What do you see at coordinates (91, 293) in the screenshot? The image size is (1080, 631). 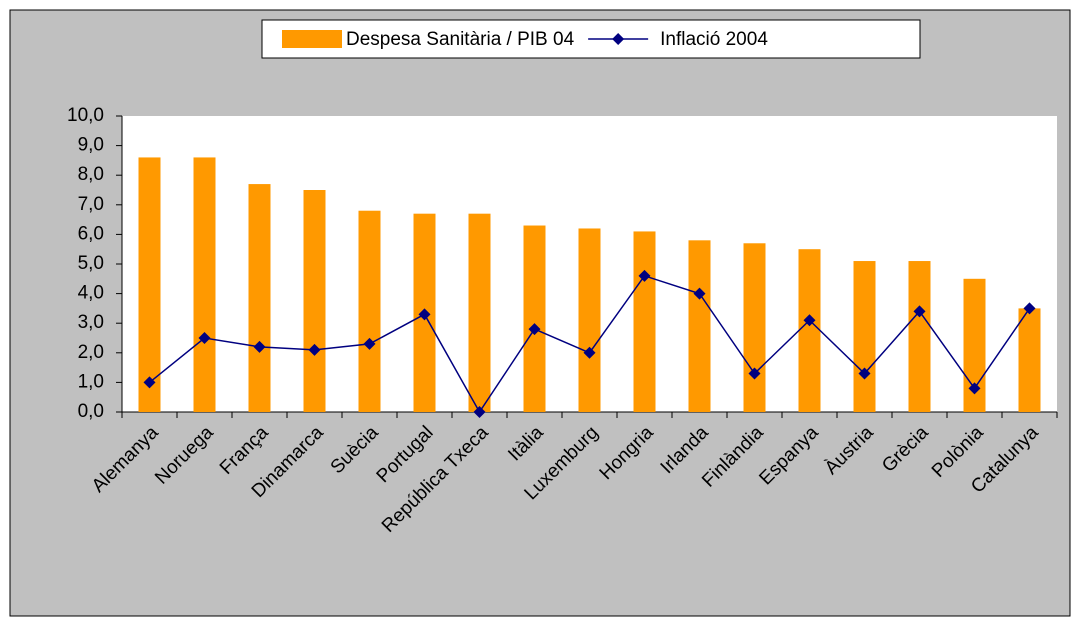 I see `y-tick-label: 4,0` at bounding box center [91, 293].